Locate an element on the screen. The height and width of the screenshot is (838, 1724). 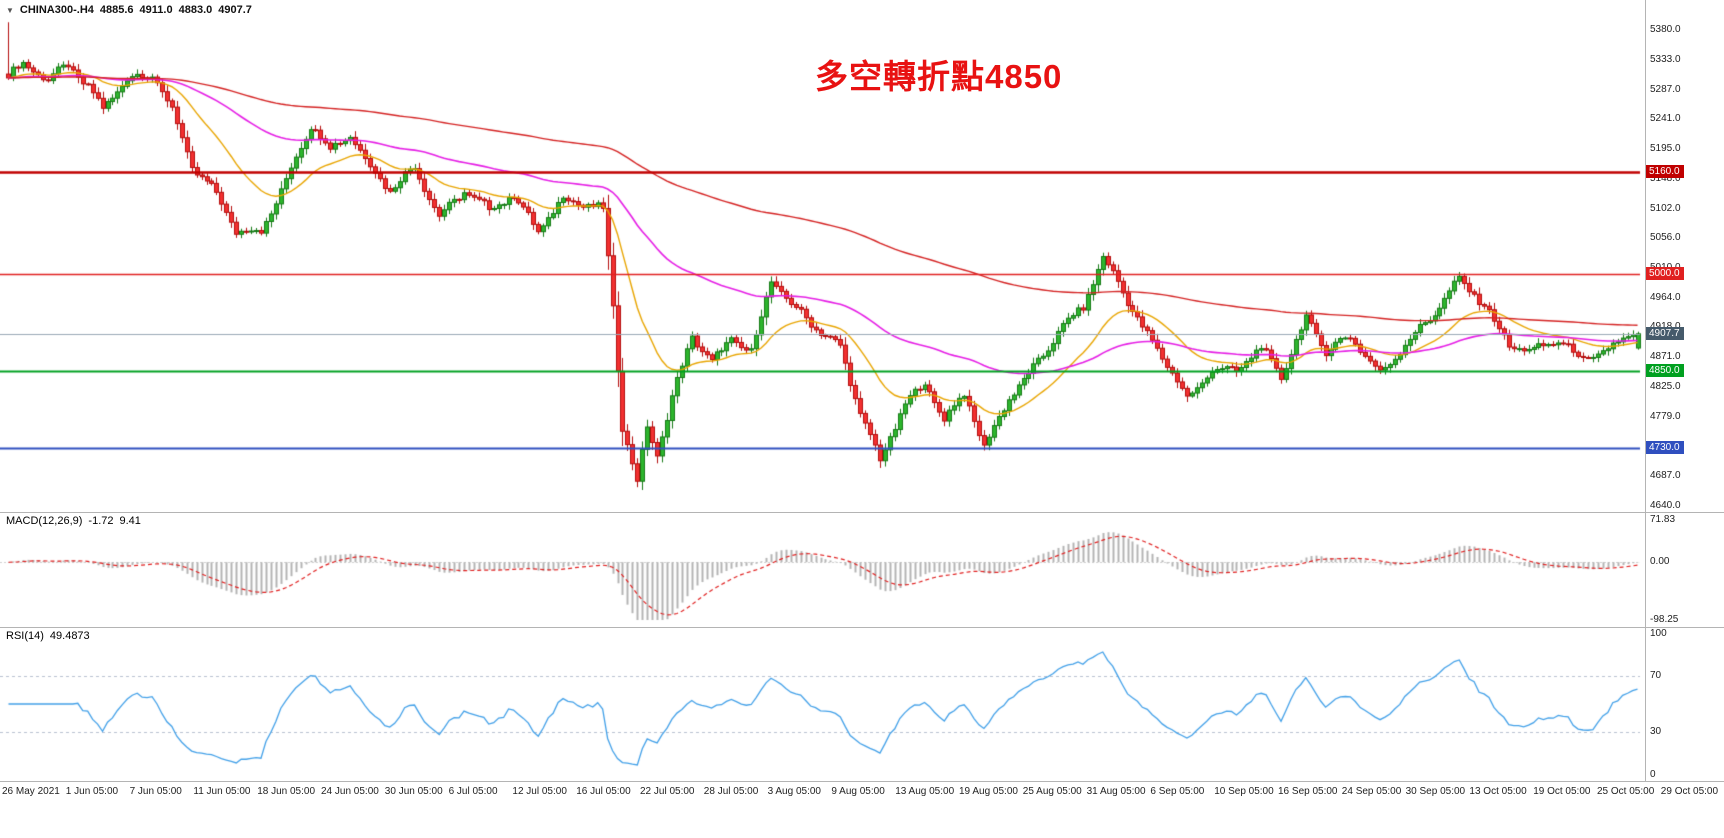
macd-axis-label: 71.83 is located at coordinates (1663, 519).